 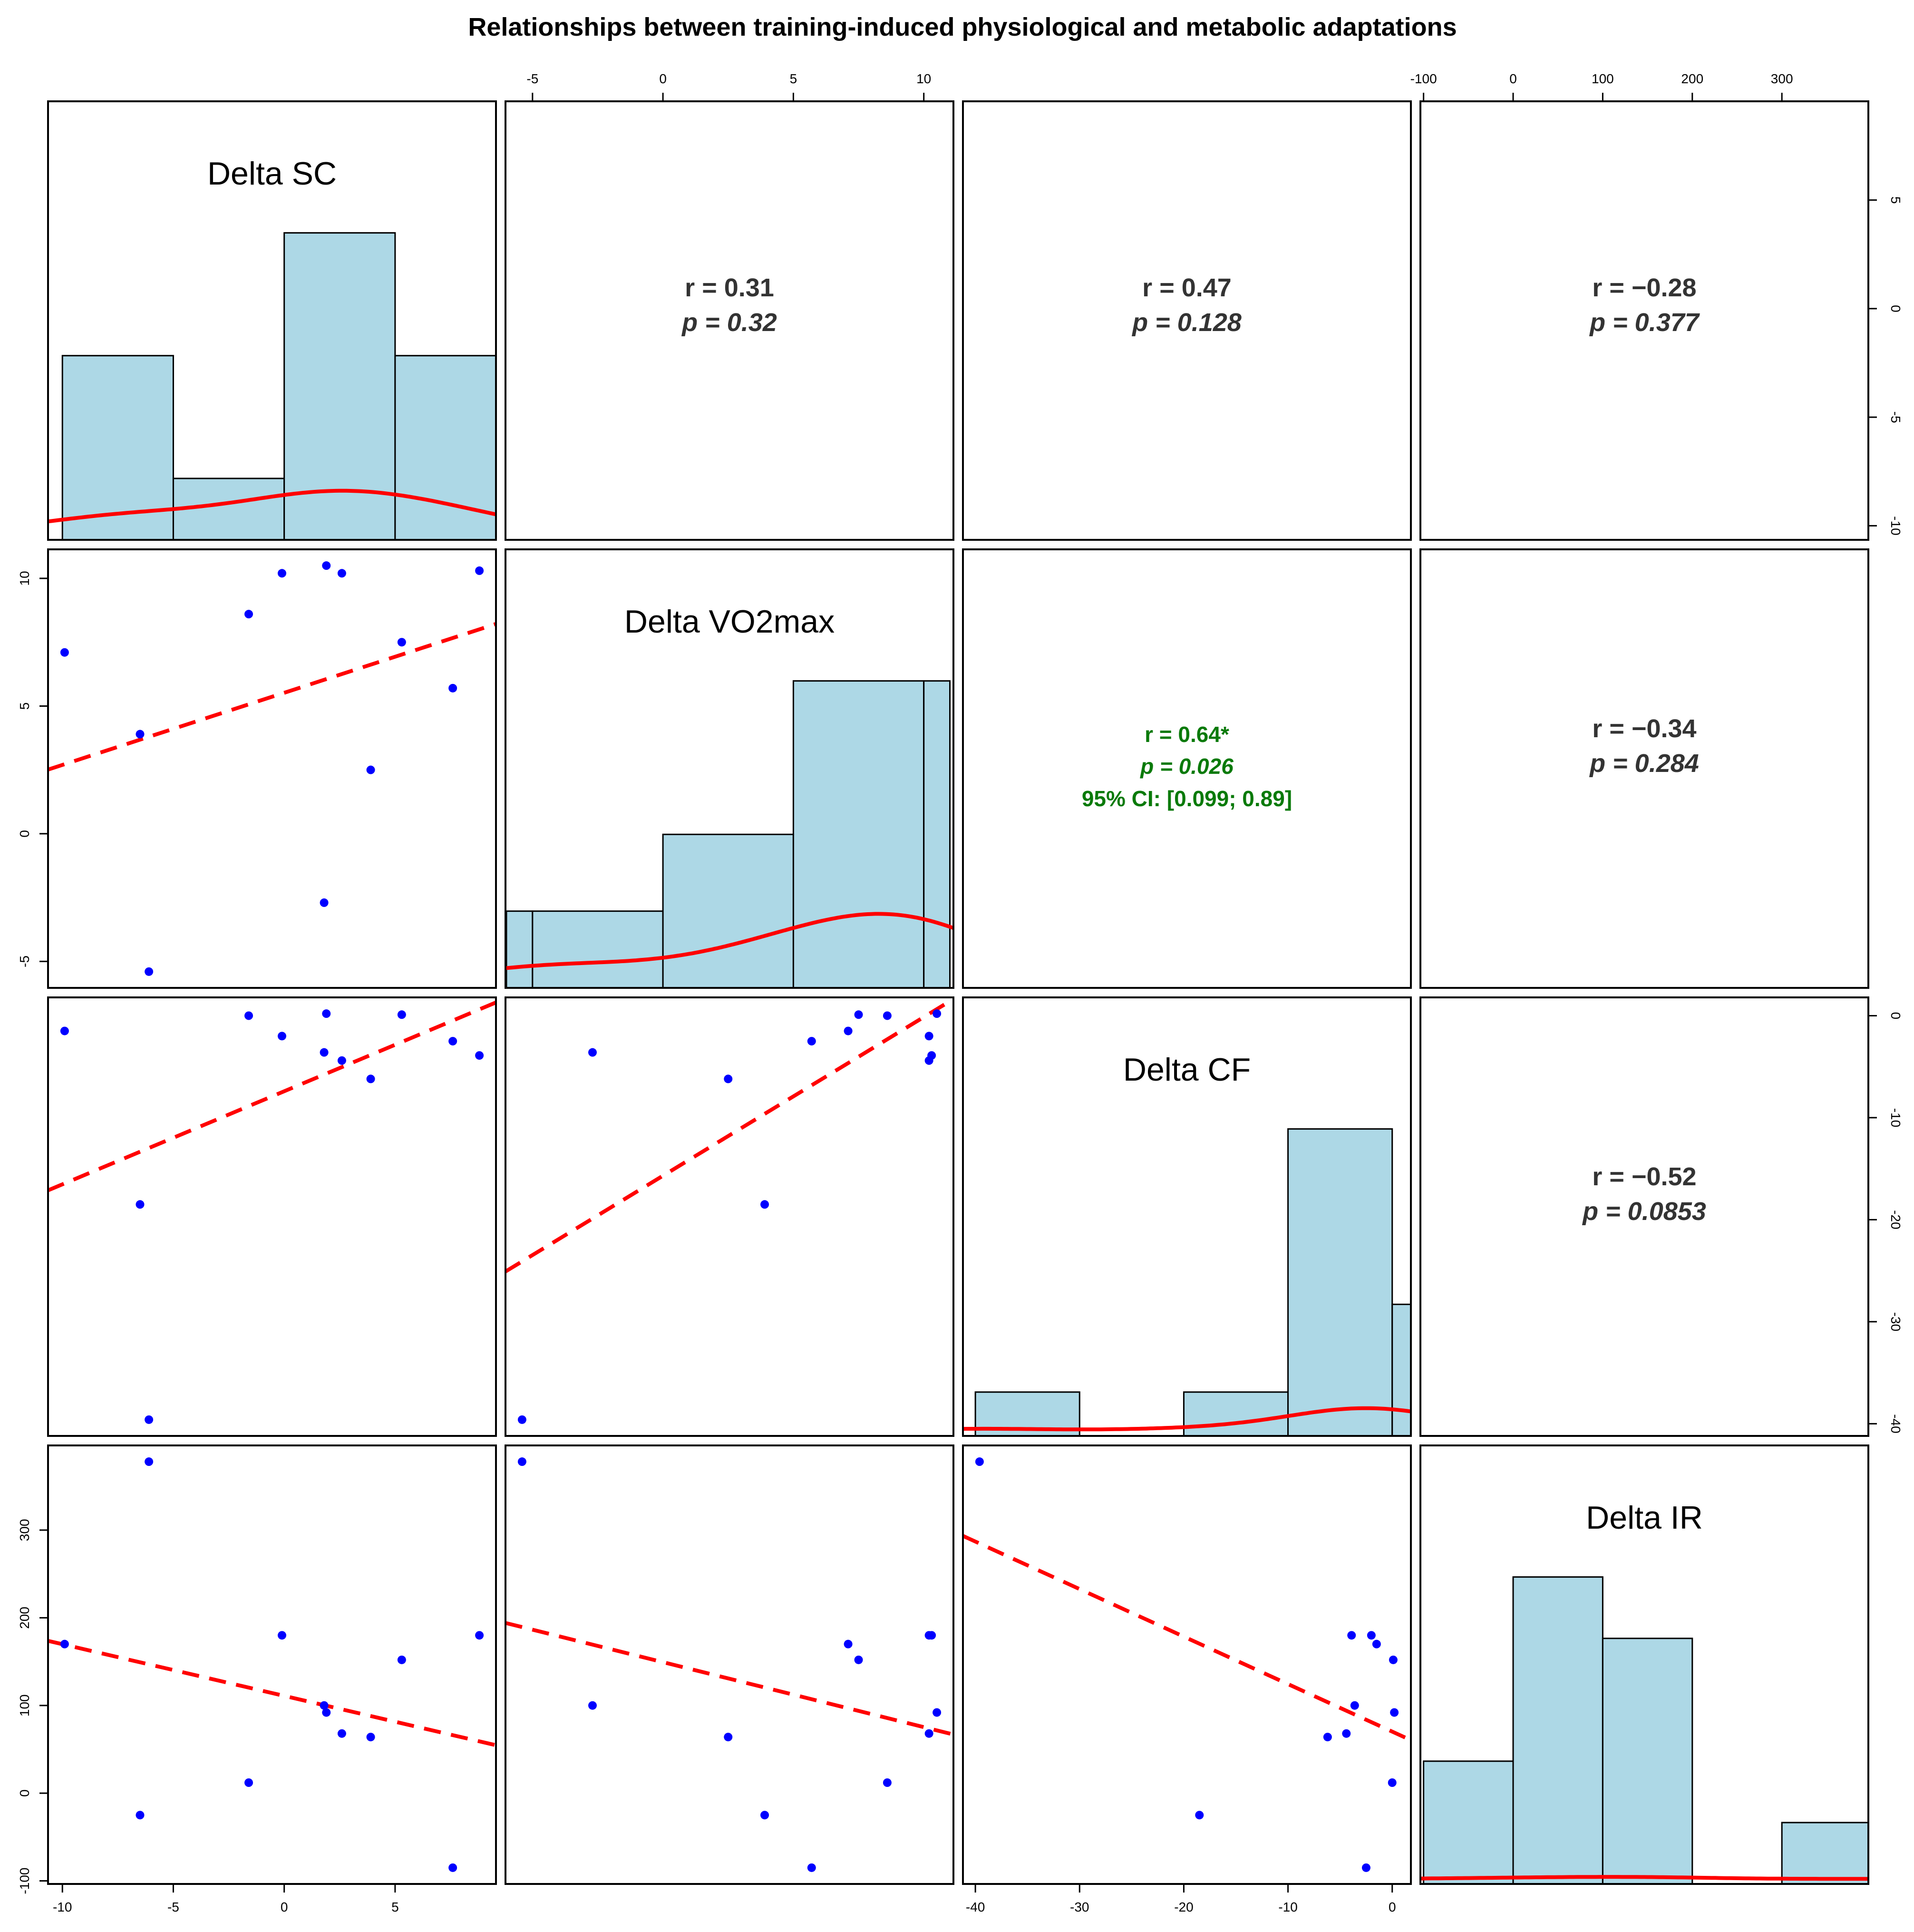 What do you see at coordinates (1644, 1176) in the screenshot?
I see `correlation-r: r = −0.52` at bounding box center [1644, 1176].